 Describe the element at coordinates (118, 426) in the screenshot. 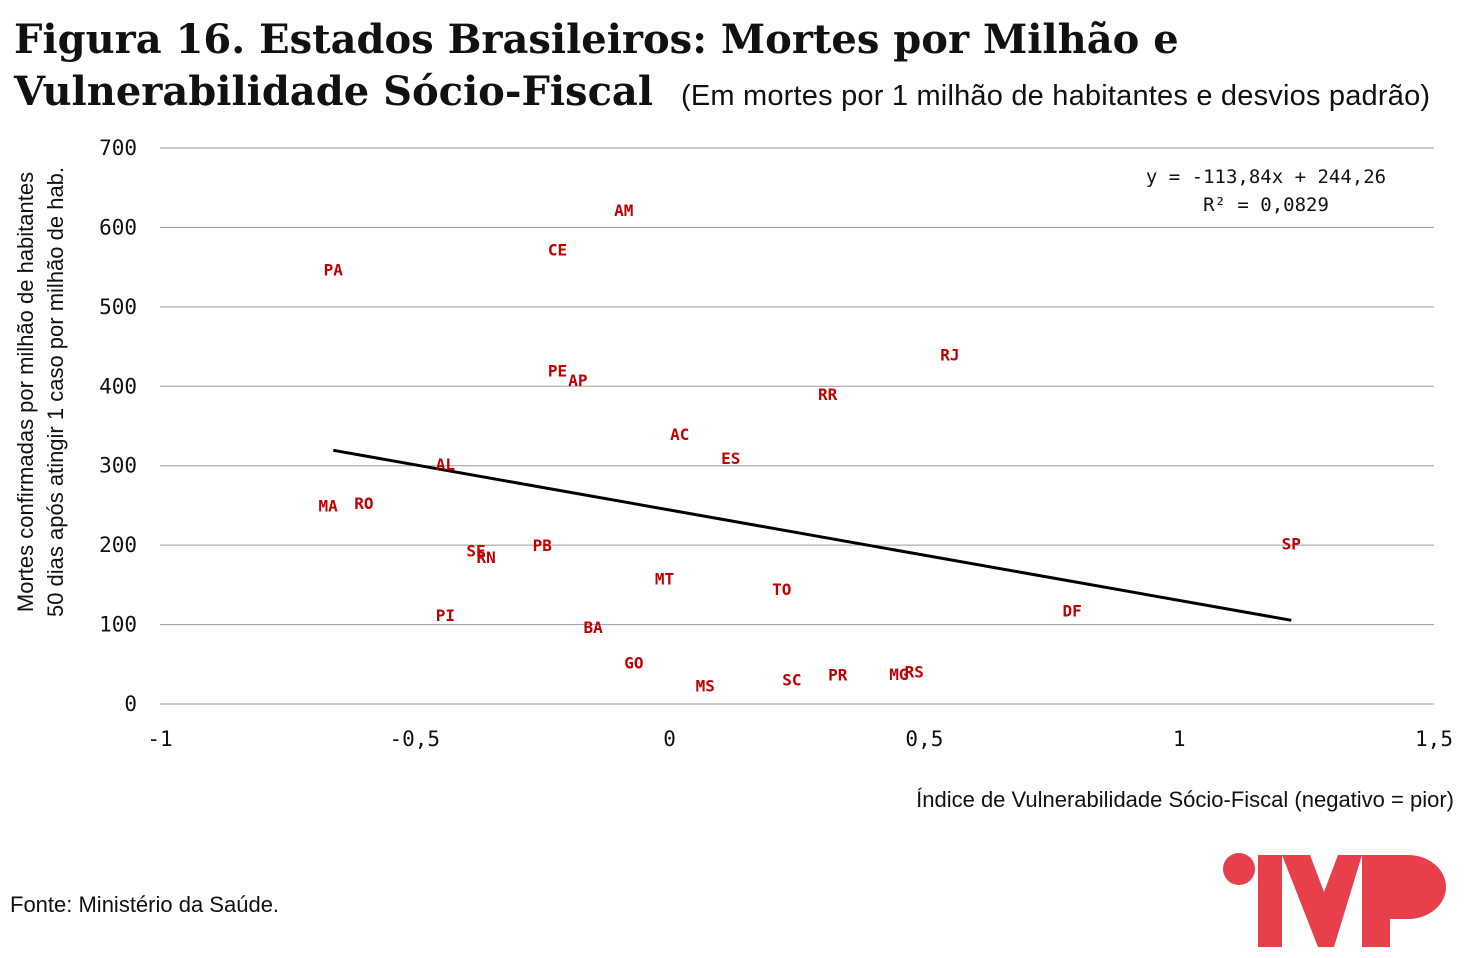

I see `y-axis-ticks: 0 100 200 300 400 500 600 700` at that location.